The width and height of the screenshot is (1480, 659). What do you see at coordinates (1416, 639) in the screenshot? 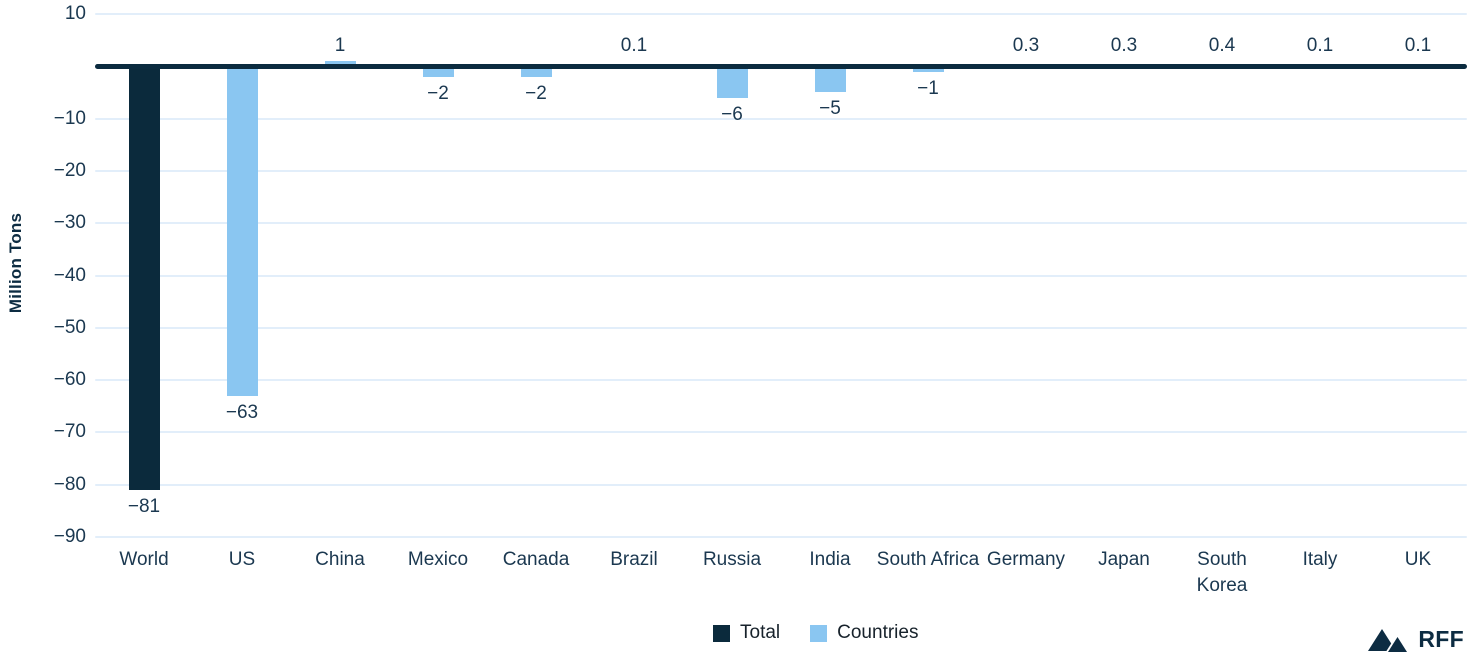
I see `rff-logo: RFF` at bounding box center [1416, 639].